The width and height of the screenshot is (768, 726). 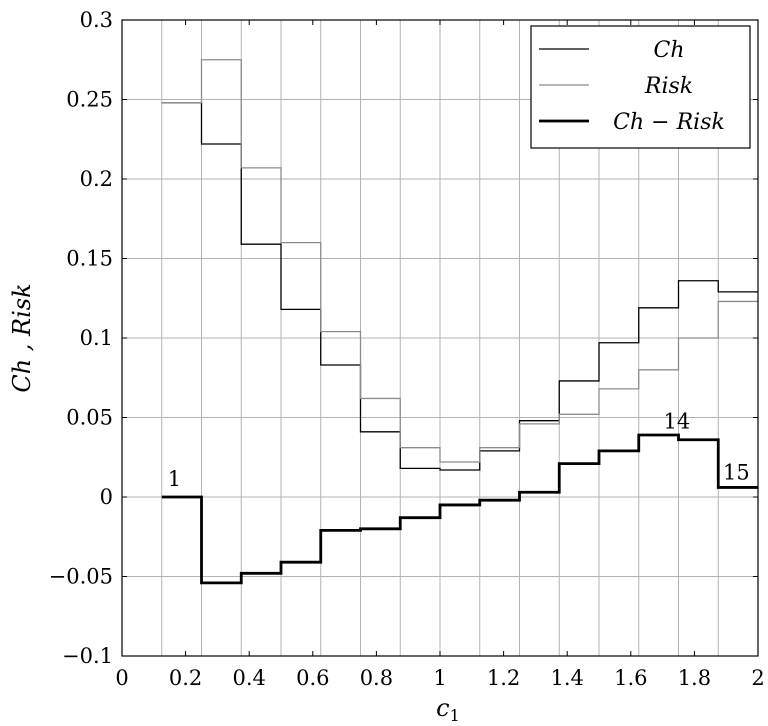 I want to click on y-tick-label: −0.1, so click(x=87, y=656).